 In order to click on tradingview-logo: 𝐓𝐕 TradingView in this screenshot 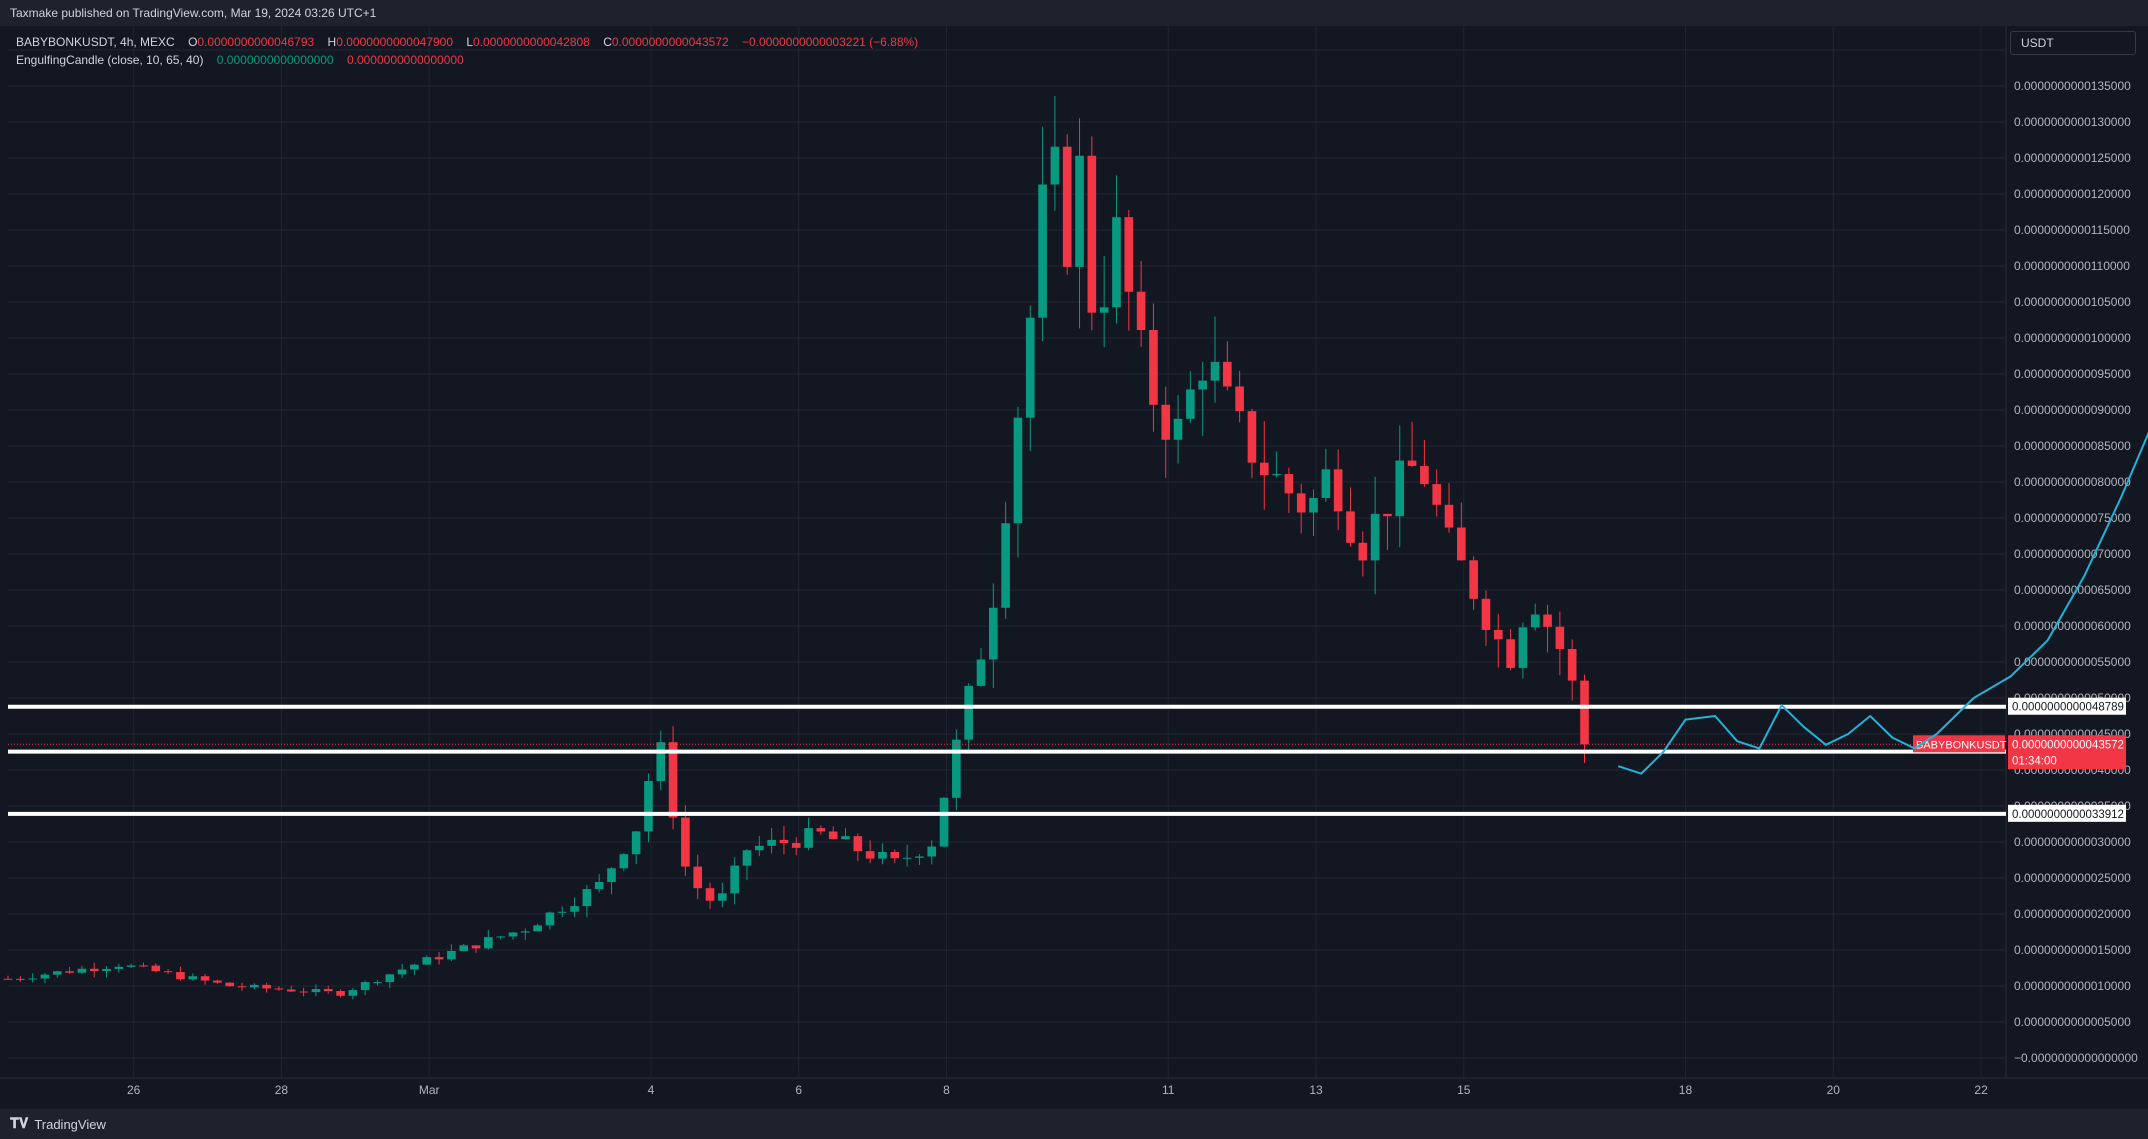, I will do `click(58, 1124)`.